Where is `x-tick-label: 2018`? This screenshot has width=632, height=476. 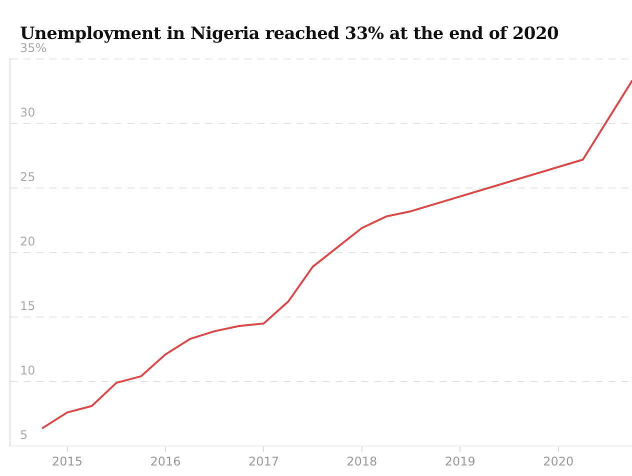 x-tick-label: 2018 is located at coordinates (362, 461).